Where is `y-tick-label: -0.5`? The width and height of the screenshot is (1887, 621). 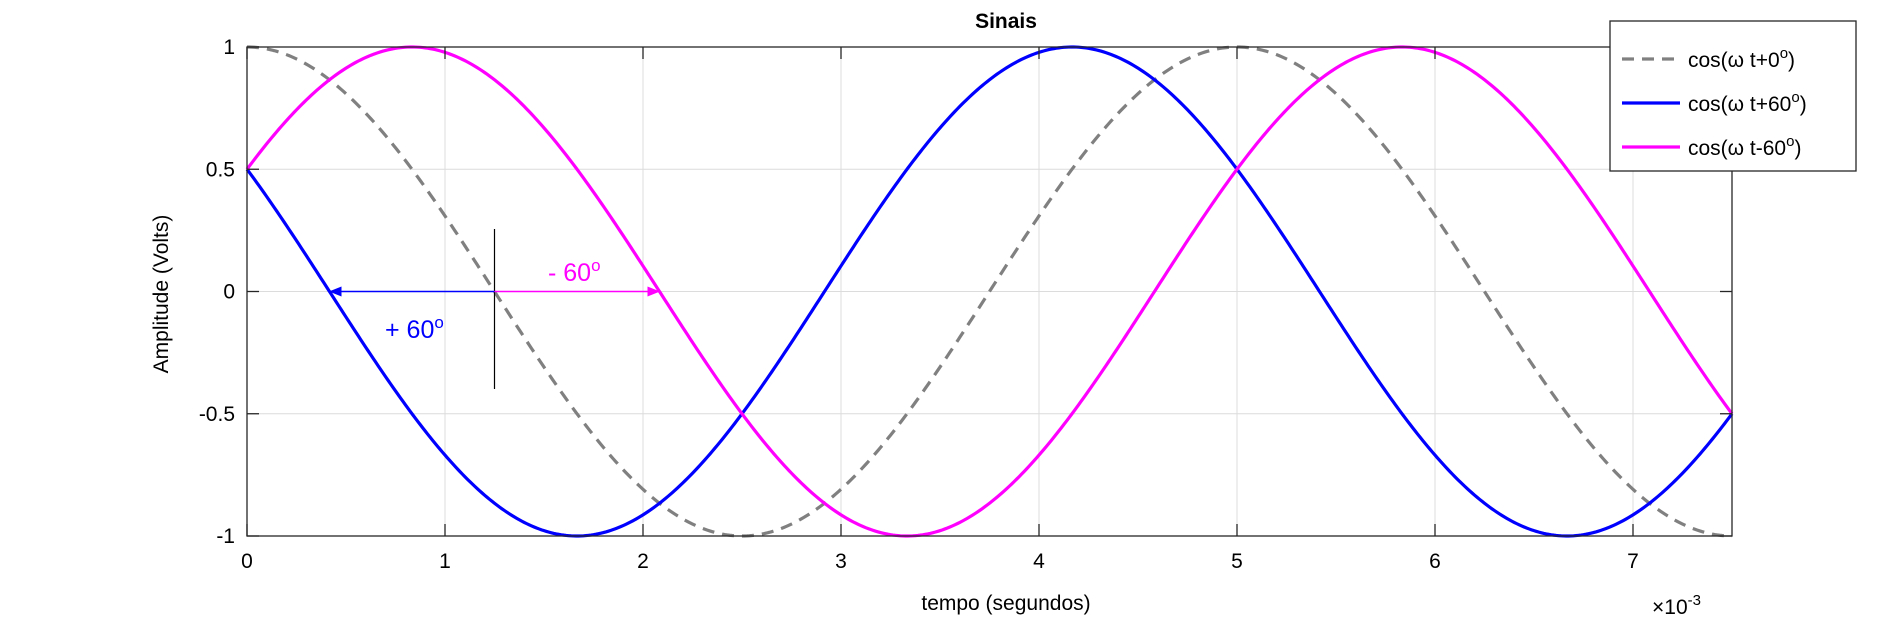
y-tick-label: -0.5 is located at coordinates (217, 414).